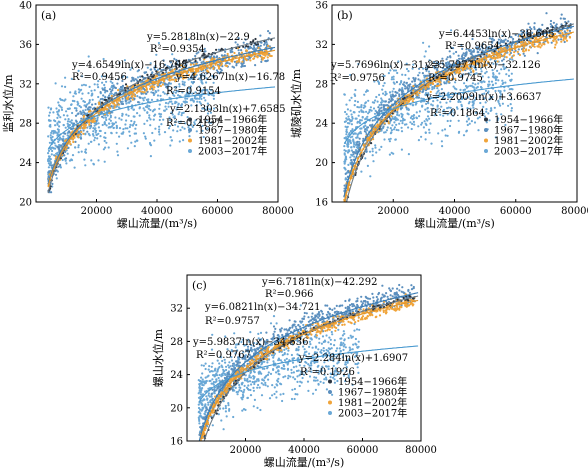 This screenshot has height=474, width=588. What do you see at coordinates (190, 140) in the screenshot?
I see `legend-marker` at bounding box center [190, 140].